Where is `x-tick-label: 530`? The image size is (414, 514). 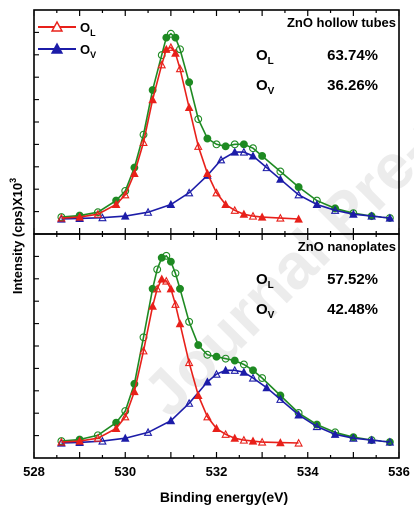 x-tick-label: 530 is located at coordinates (125, 471).